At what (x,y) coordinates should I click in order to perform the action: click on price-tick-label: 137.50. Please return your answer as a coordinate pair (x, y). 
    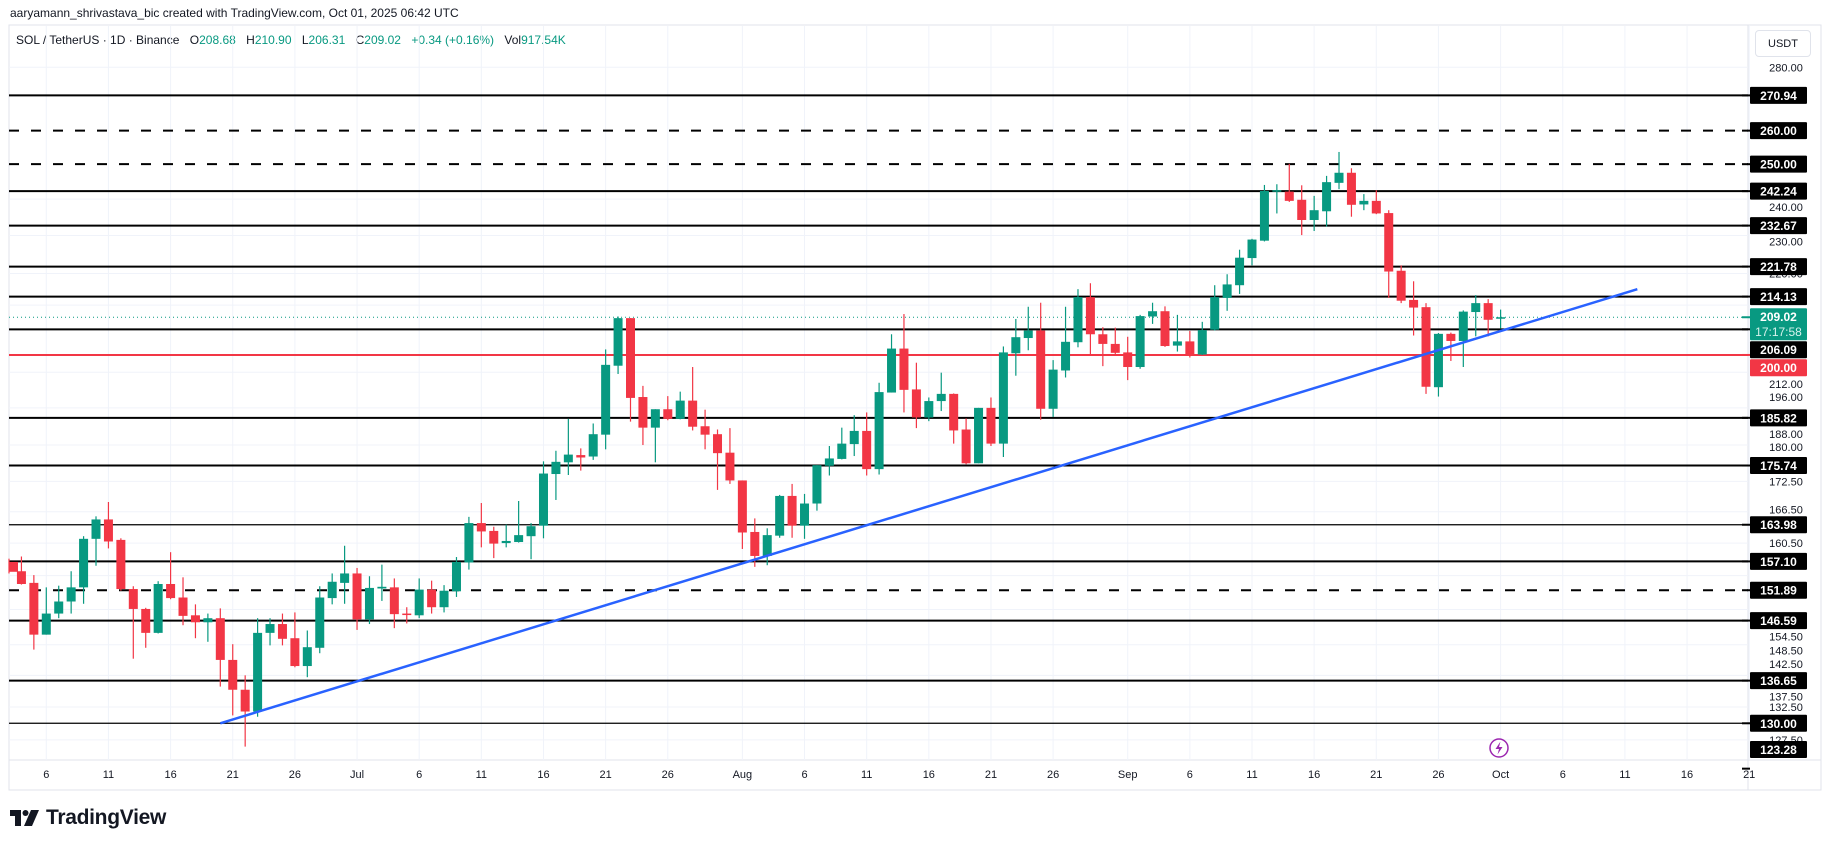
    Looking at the image, I should click on (1786, 697).